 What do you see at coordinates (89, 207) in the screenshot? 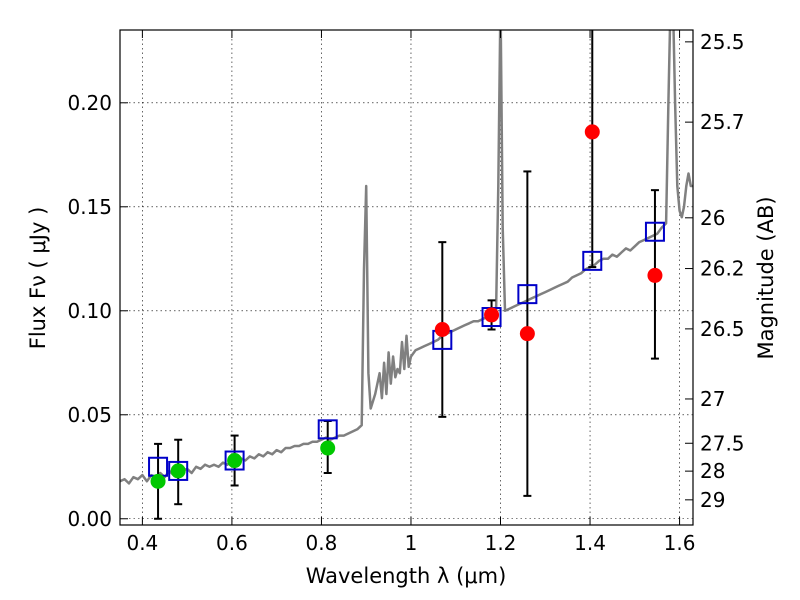
I see `y-tick-label: 0.15` at bounding box center [89, 207].